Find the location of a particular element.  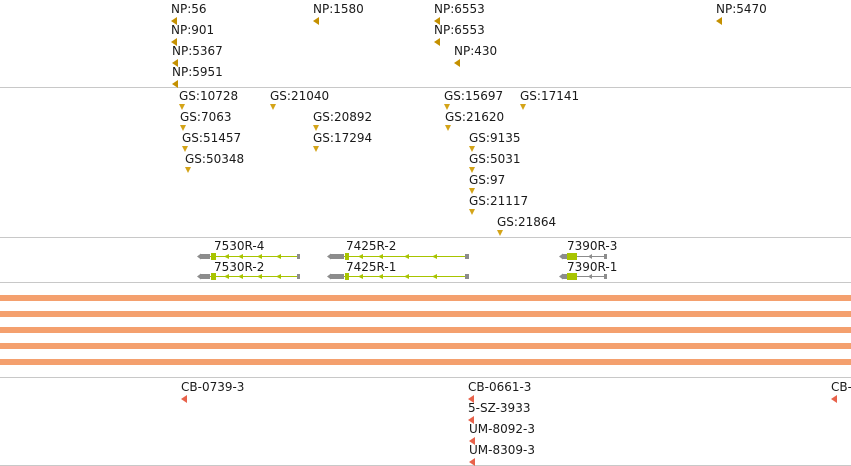

cb-feature-label: CB-0739-3 is located at coordinates (213, 387).